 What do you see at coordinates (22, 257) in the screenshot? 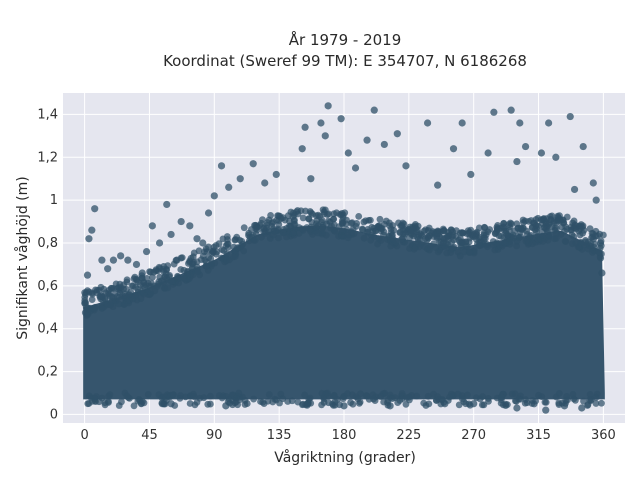
I see `y-axis-label: Signifikant våghöjd (m)` at bounding box center [22, 257].